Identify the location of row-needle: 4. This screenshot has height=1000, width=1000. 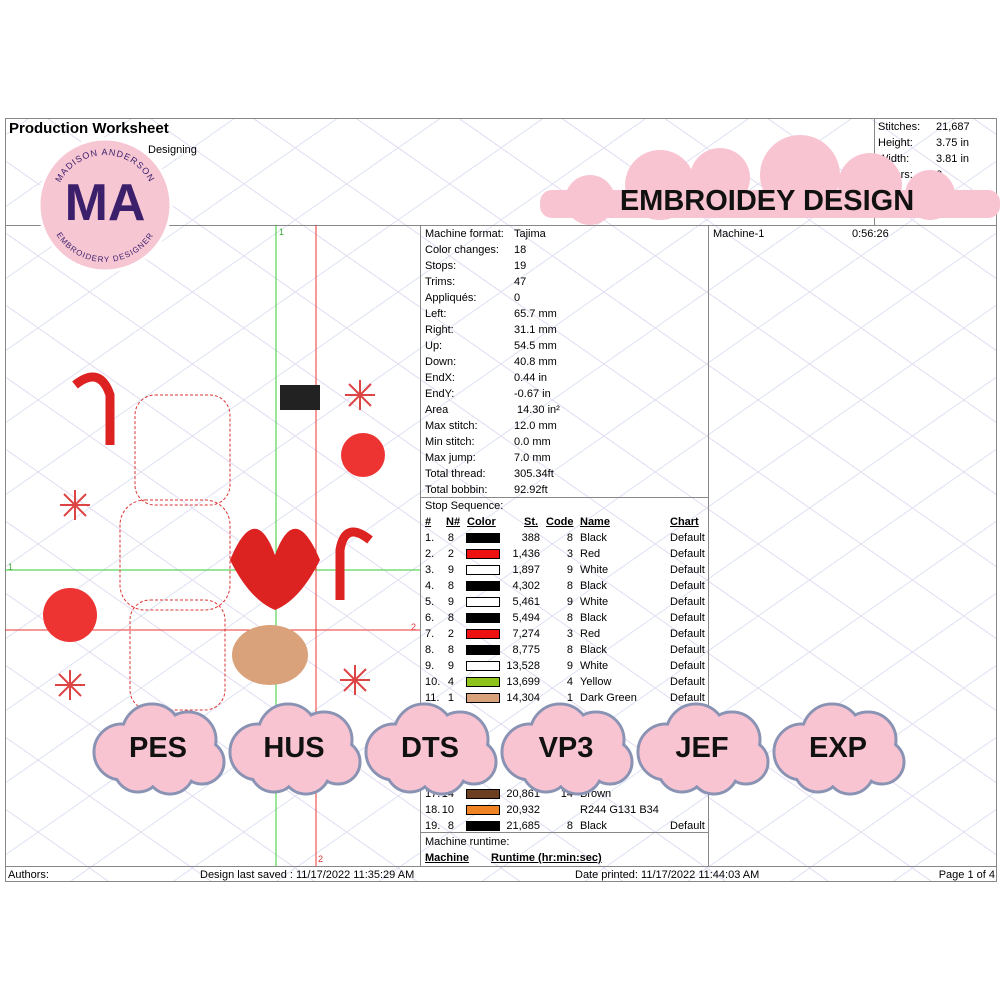
(450, 682).